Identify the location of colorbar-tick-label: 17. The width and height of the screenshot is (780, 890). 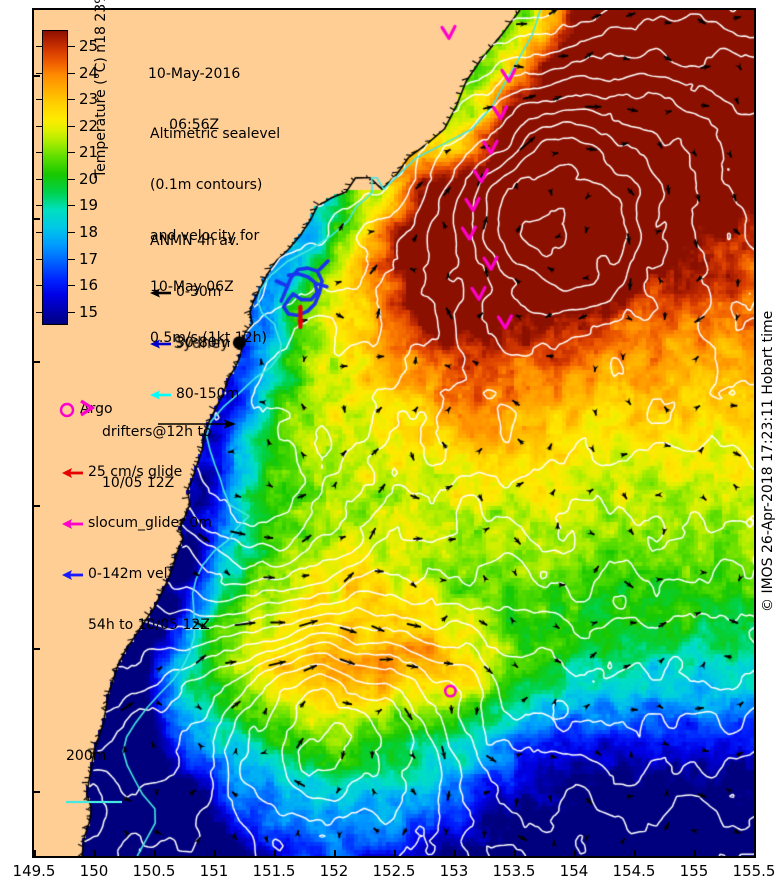
(89, 258).